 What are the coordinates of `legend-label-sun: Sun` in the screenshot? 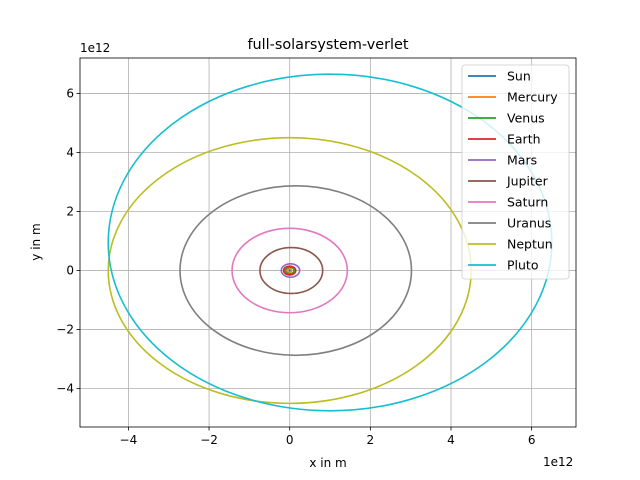 It's located at (519, 76).